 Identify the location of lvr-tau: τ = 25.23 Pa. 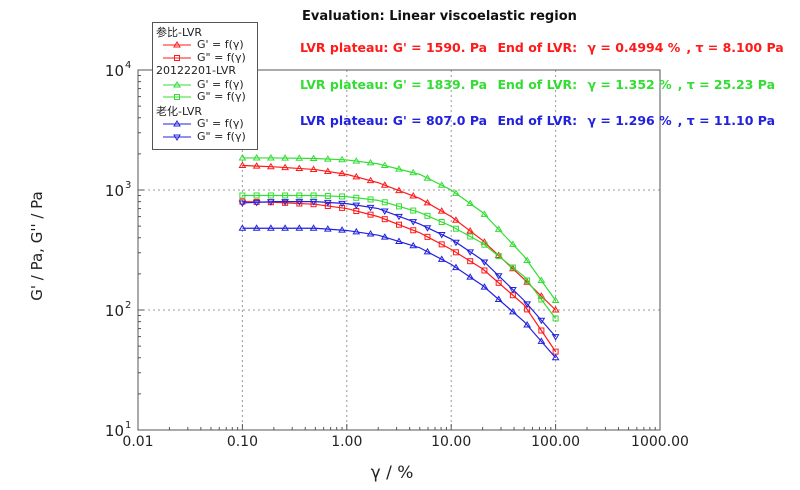
(731, 84).